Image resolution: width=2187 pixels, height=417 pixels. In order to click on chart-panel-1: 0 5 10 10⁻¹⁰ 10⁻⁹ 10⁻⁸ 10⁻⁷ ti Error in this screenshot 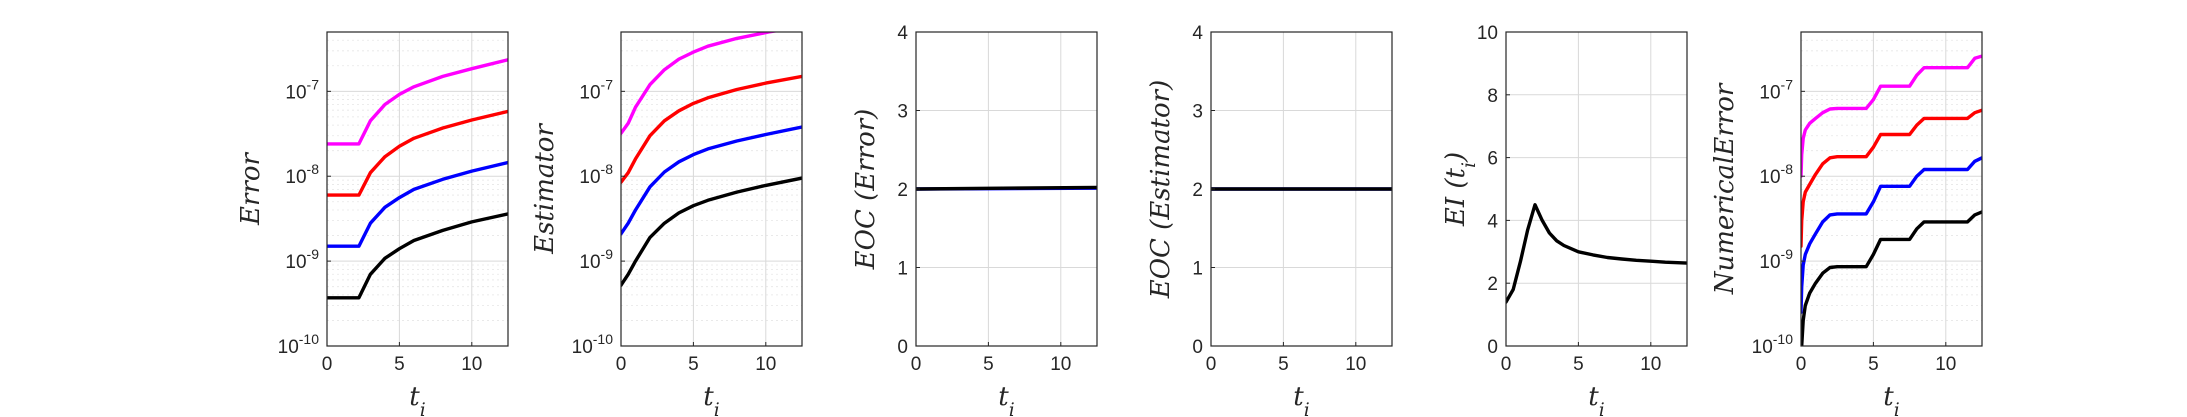, I will do `click(372, 224)`.